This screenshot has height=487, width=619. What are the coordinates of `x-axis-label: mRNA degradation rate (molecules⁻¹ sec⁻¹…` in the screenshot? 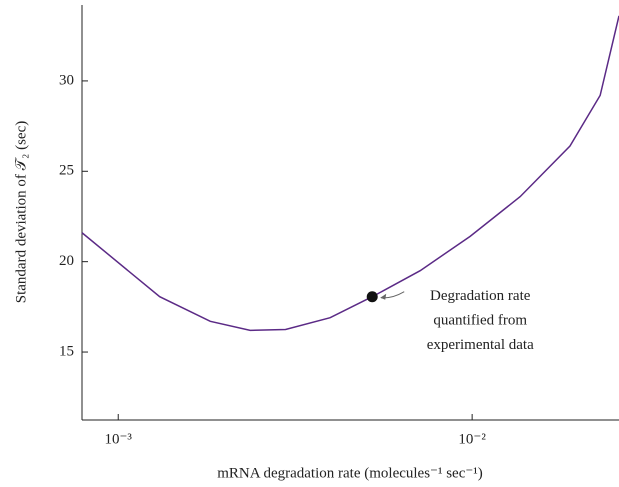 It's located at (350, 473).